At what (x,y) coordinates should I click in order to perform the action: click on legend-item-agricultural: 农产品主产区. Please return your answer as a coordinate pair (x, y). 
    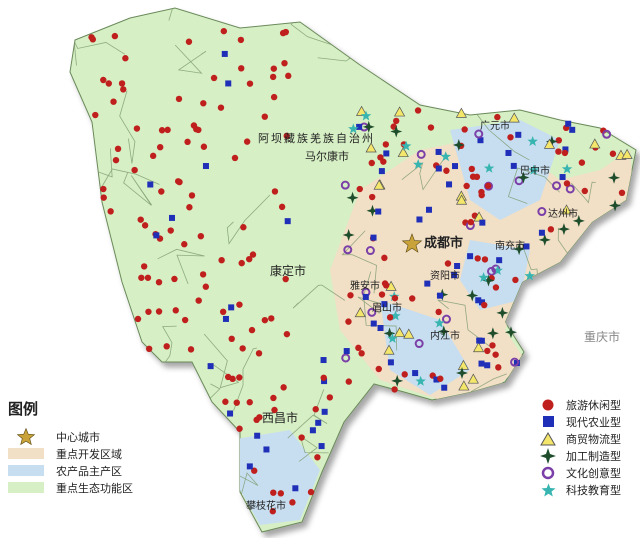
    Looking at the image, I should click on (70, 470).